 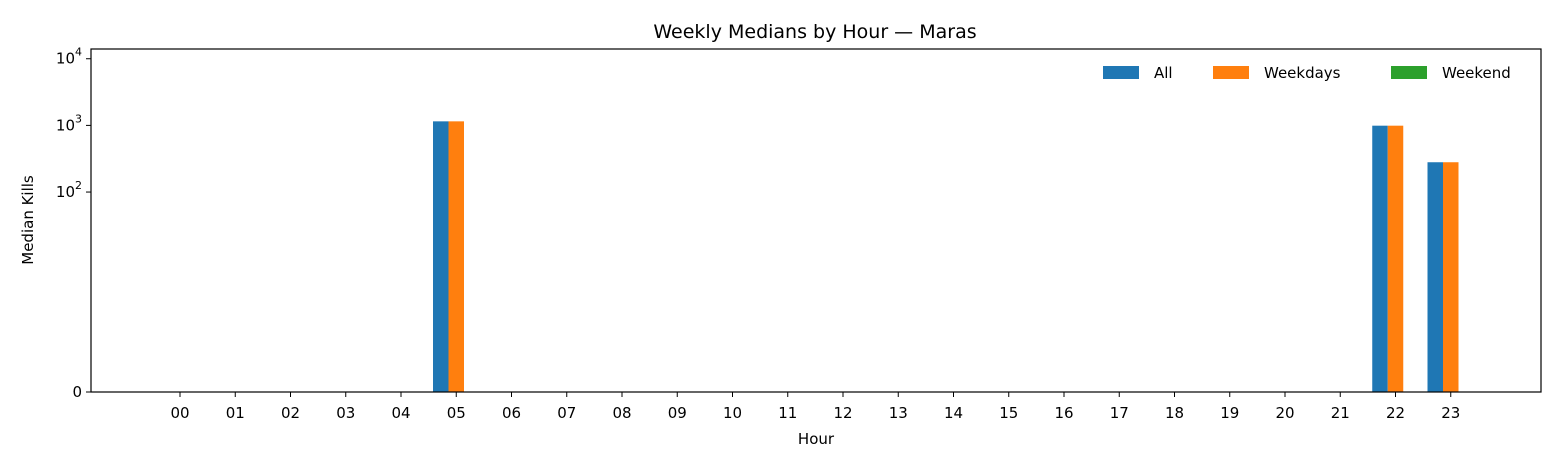 I want to click on x-tick-label: 02, so click(x=290, y=413).